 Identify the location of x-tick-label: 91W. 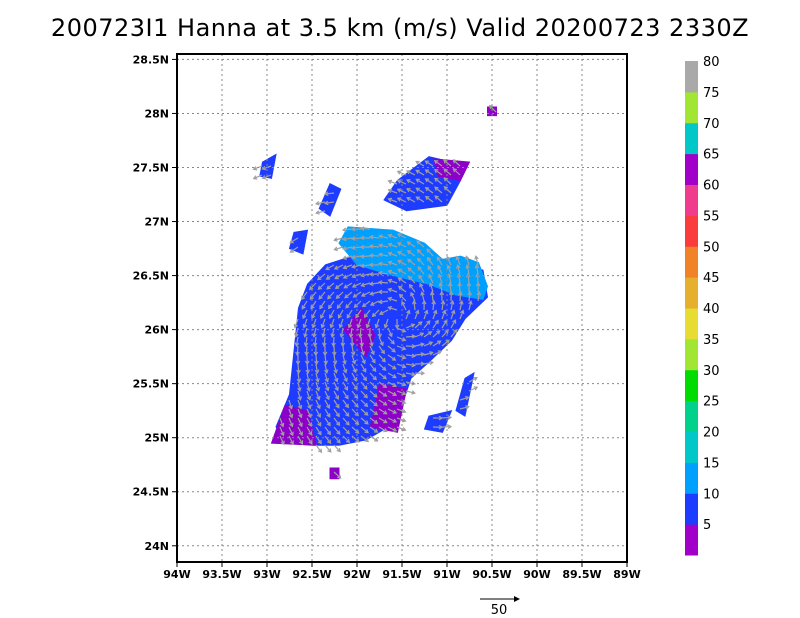
(446, 574).